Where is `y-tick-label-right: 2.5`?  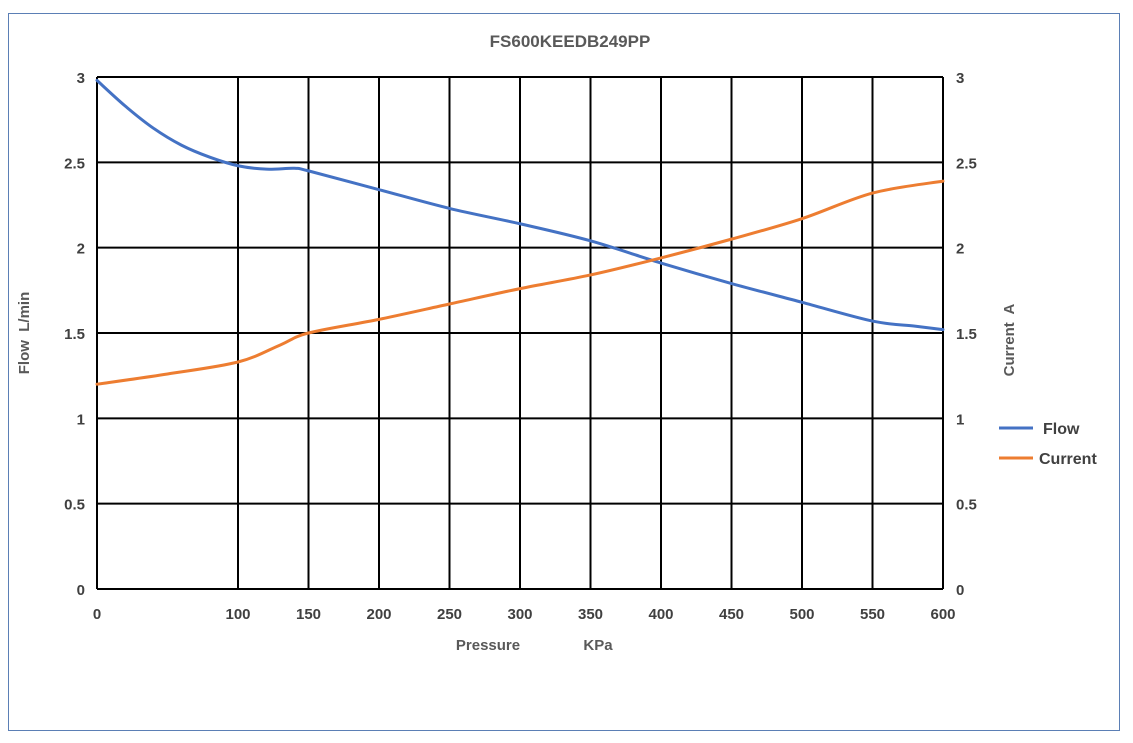 y-tick-label-right: 2.5 is located at coordinates (966, 163).